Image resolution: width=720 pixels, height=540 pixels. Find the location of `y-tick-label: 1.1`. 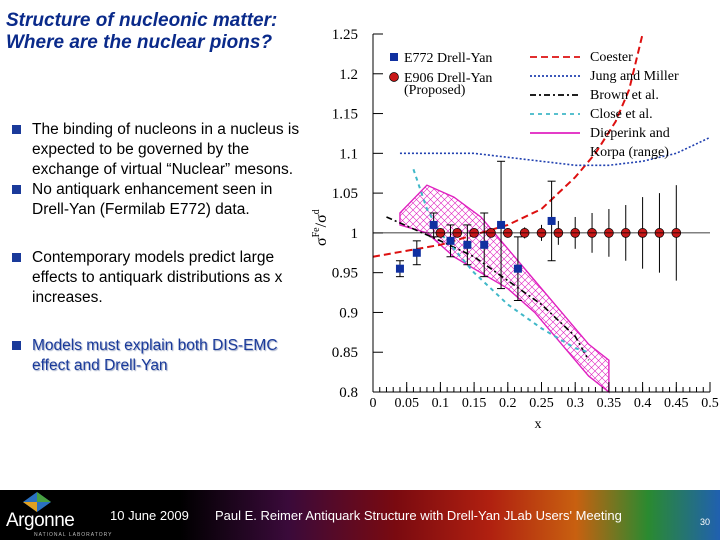

y-tick-label: 1.1 is located at coordinates (348, 154).